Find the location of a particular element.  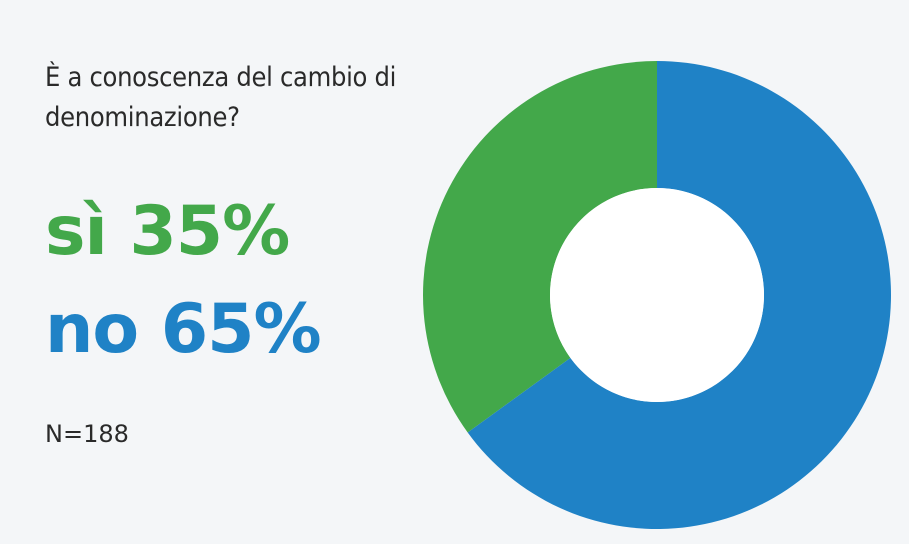

value-label: 35% is located at coordinates (209, 231).